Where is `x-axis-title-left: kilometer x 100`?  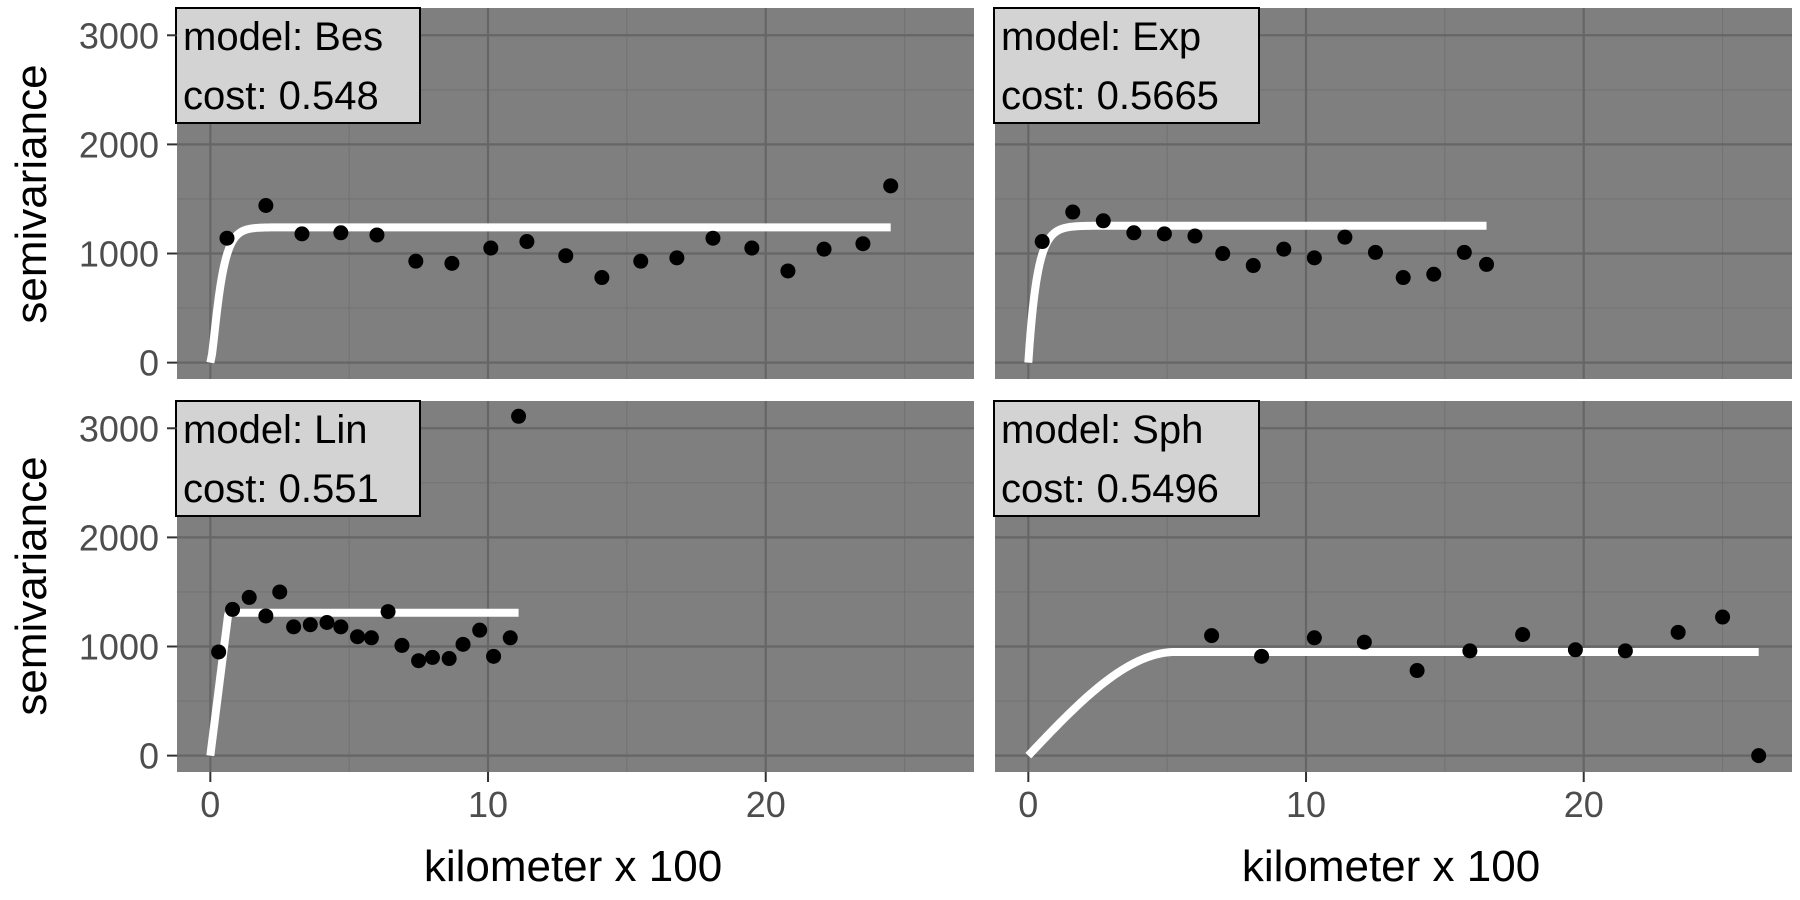 x-axis-title-left: kilometer x 100 is located at coordinates (573, 866).